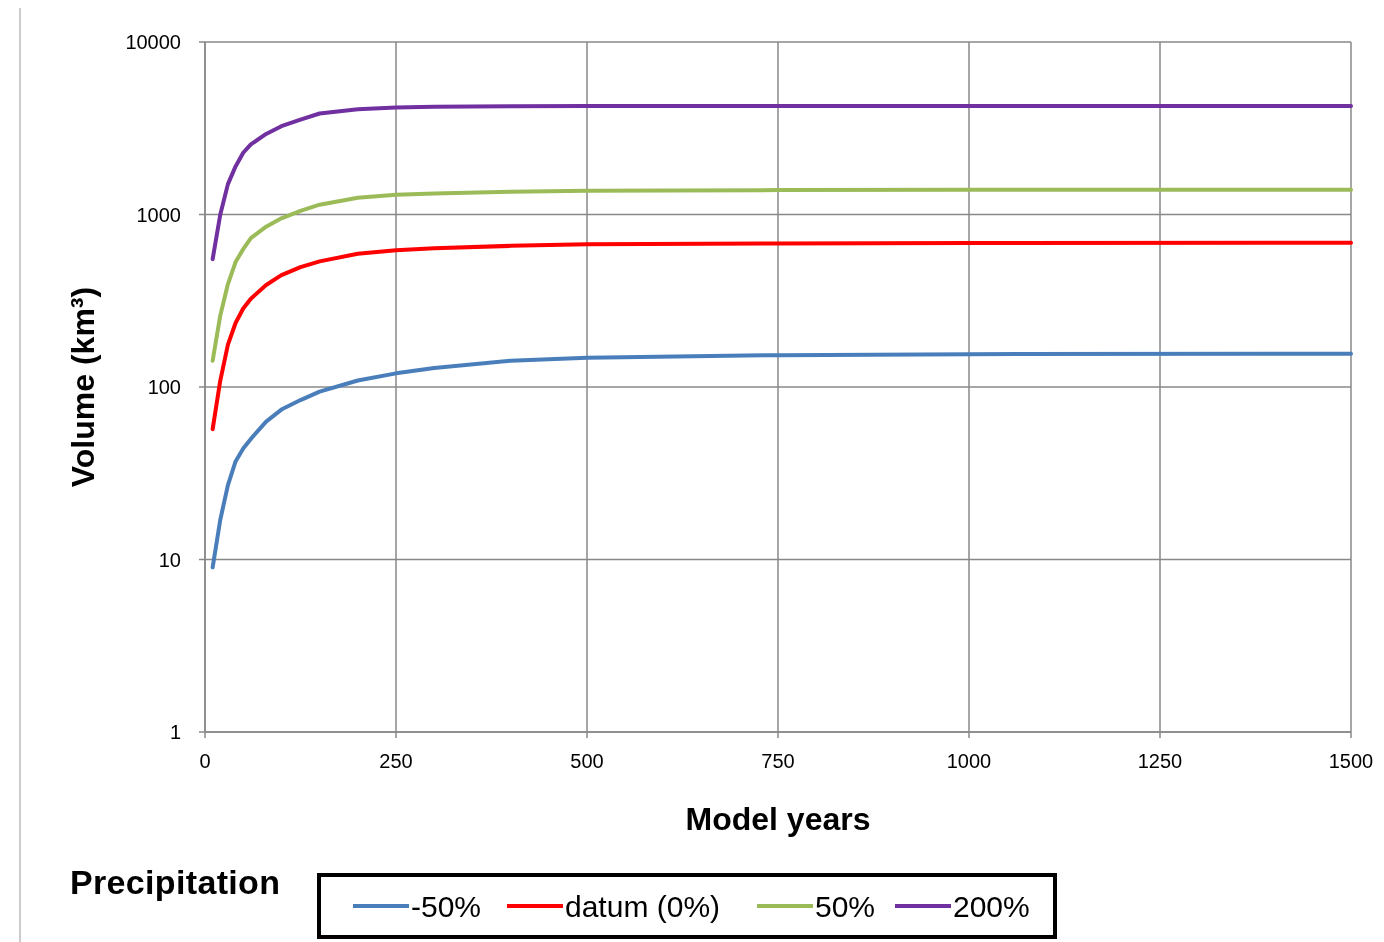 The image size is (1384, 942). Describe the element at coordinates (643, 906) in the screenshot. I see `legend-label: datum (0%)` at that location.